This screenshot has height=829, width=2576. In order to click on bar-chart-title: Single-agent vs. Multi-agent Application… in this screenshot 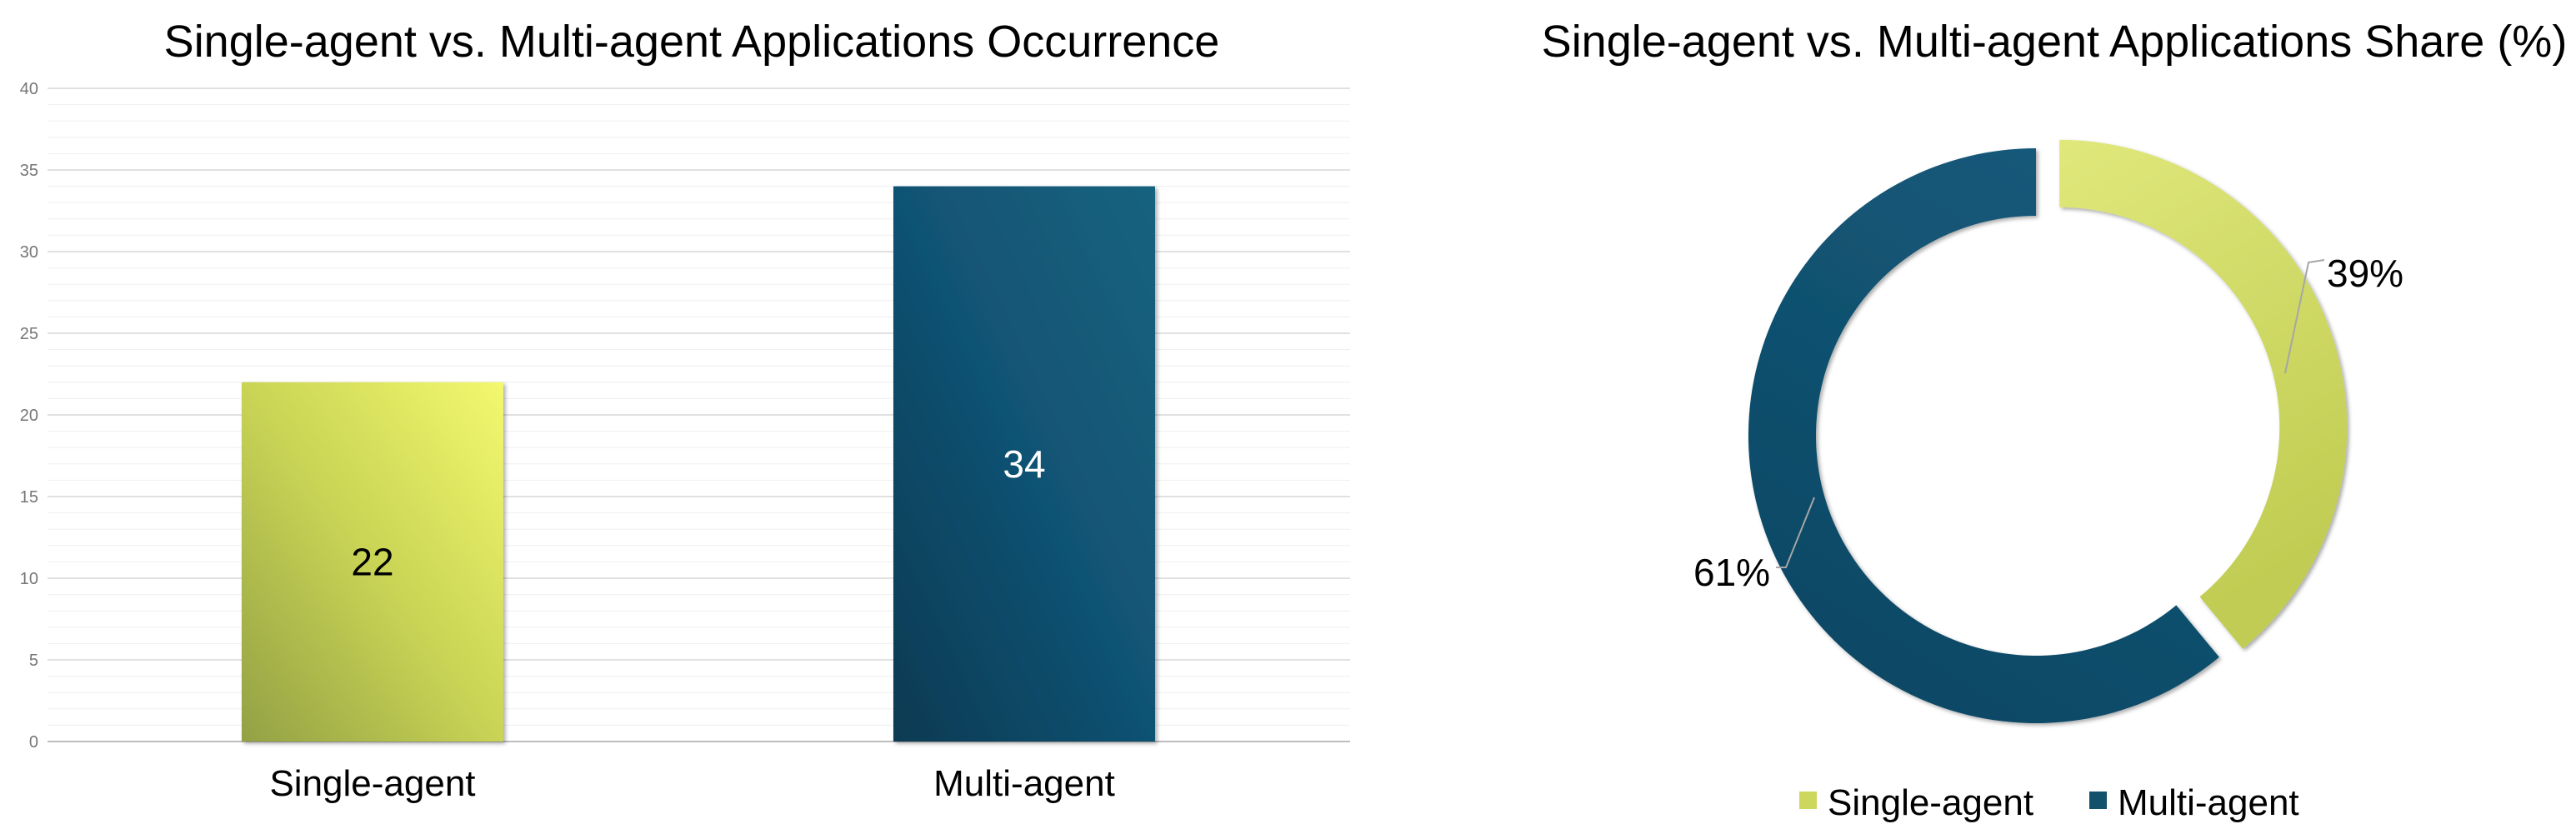, I will do `click(692, 42)`.